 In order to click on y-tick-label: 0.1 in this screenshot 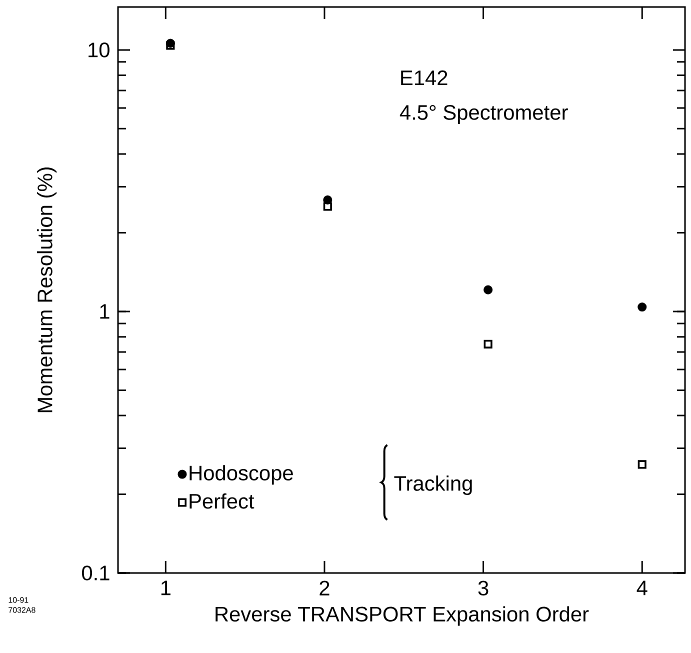, I will do `click(96, 573)`.